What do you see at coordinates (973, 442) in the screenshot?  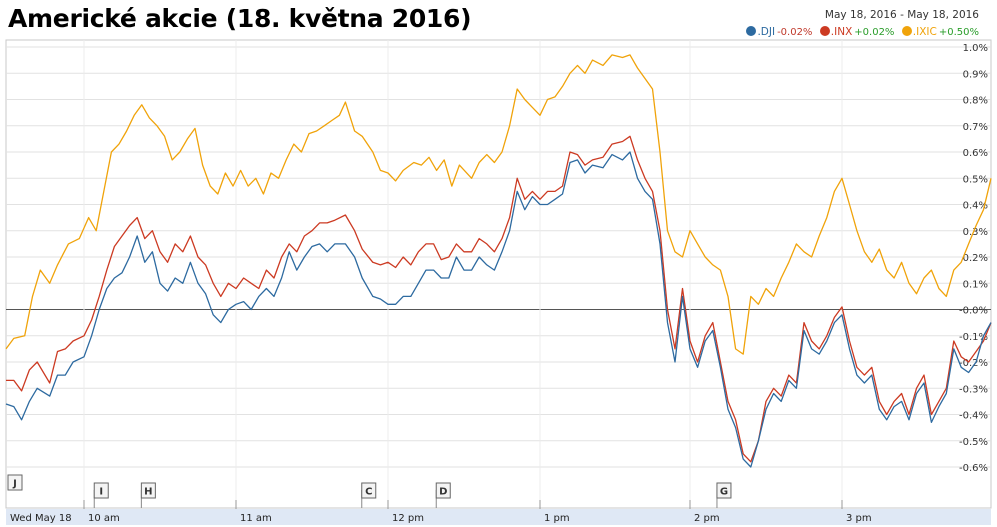 I see `y-tick-label: -0.5%` at bounding box center [973, 442].